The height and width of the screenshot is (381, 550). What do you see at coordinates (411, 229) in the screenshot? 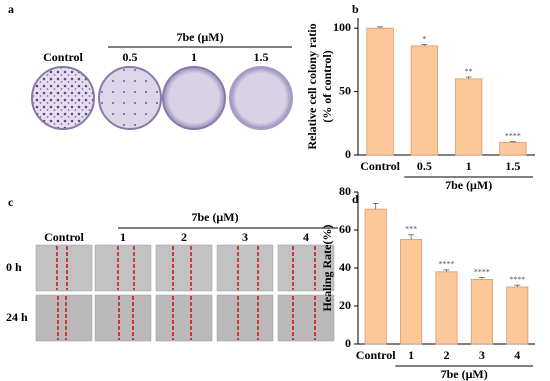
I see `significance: ***` at bounding box center [411, 229].